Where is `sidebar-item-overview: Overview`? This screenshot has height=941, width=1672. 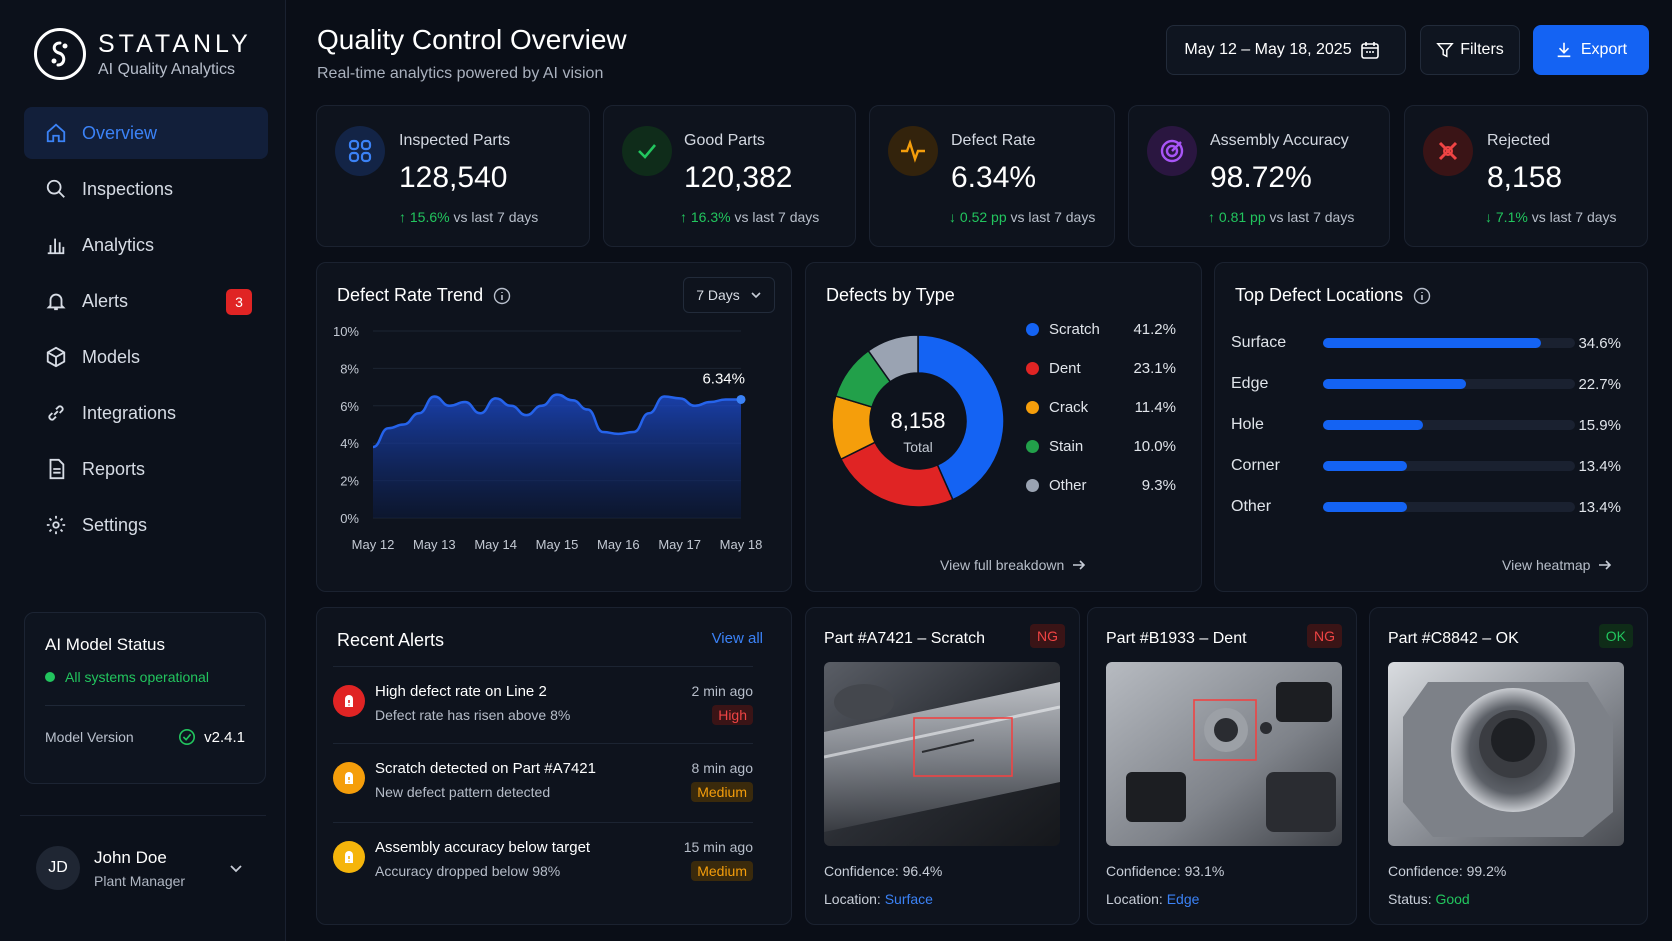 sidebar-item-overview: Overview is located at coordinates (146, 133).